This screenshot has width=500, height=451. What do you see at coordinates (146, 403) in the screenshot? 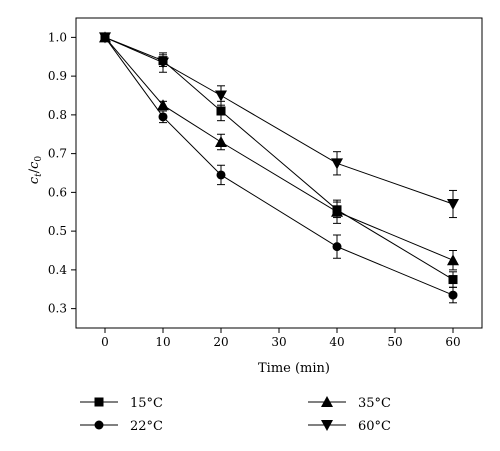
I see `legend-label: 15°C` at bounding box center [146, 403].